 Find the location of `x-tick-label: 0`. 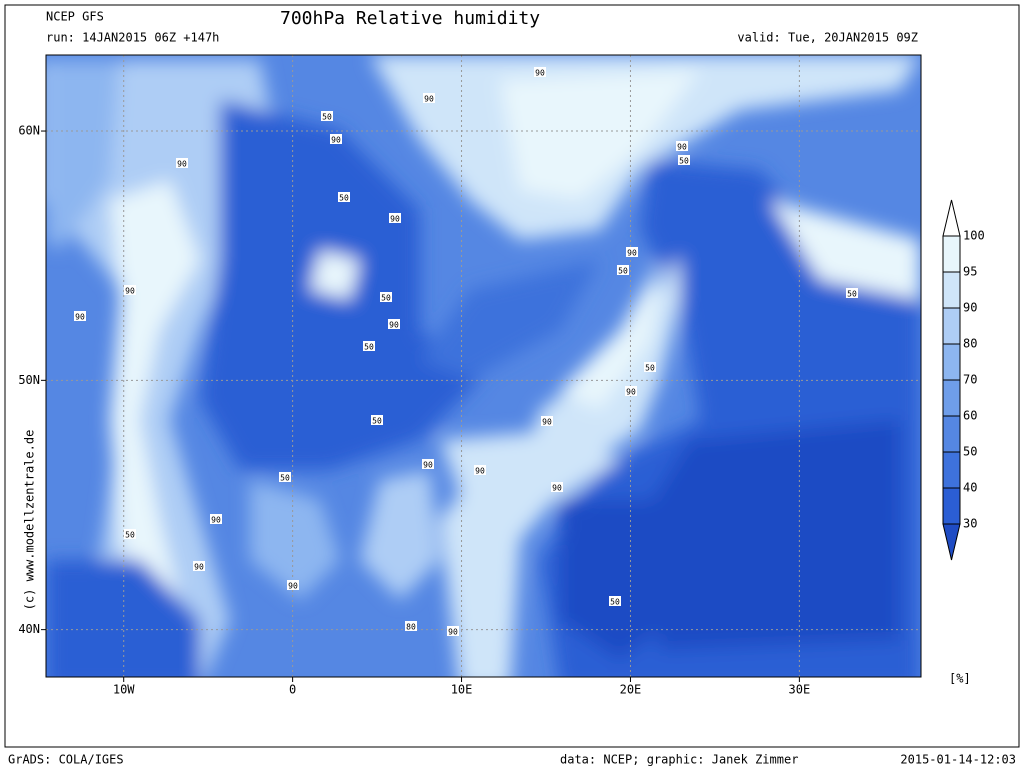

x-tick-label: 0 is located at coordinates (292, 690).